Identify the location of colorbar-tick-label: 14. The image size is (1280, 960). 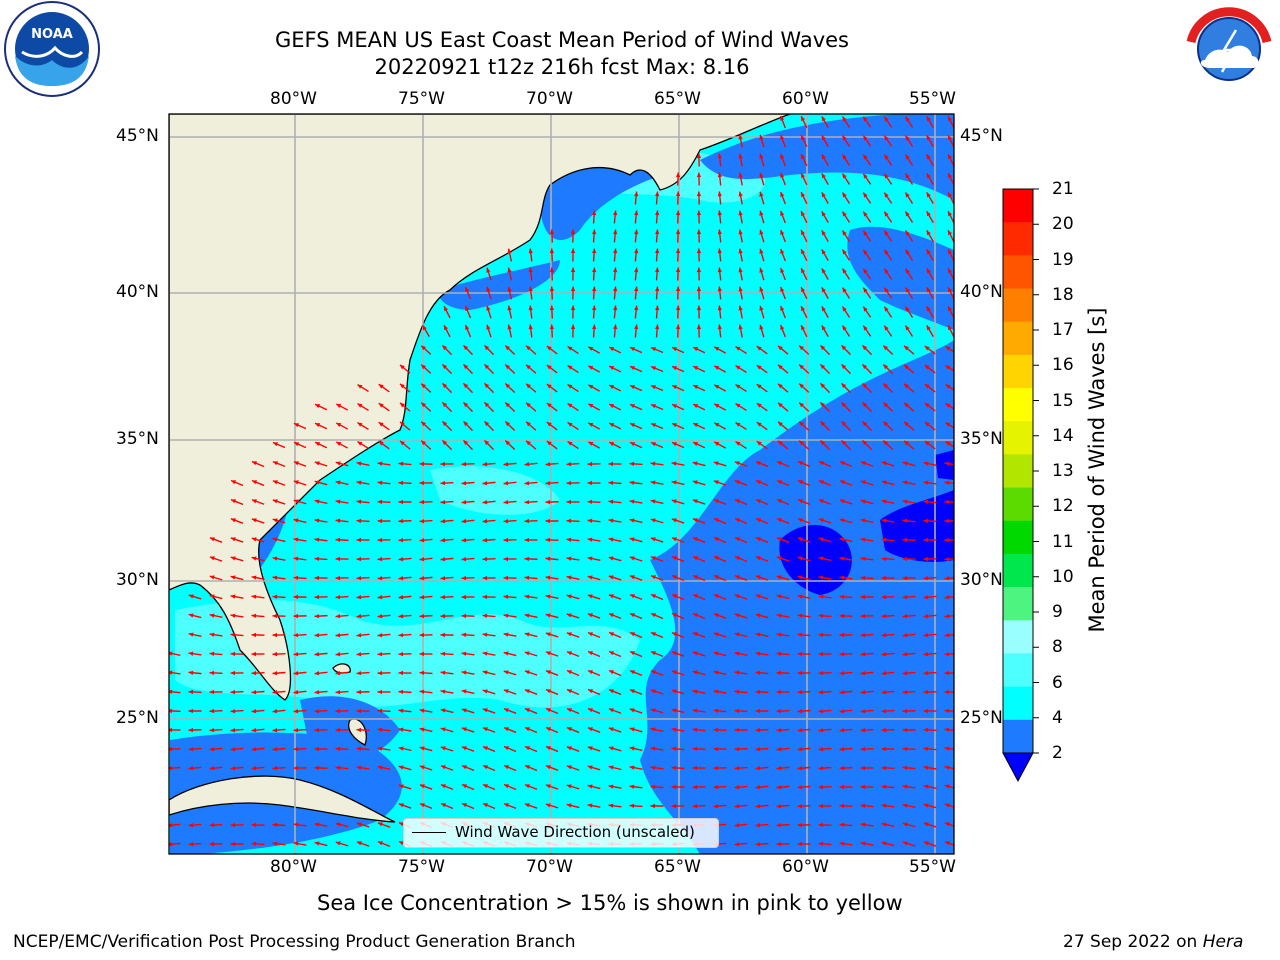
(1063, 435).